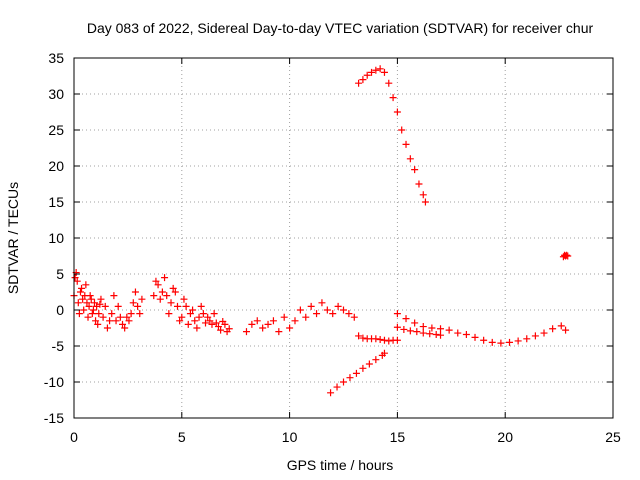  I want to click on y-tick-label: 35, so click(56, 58).